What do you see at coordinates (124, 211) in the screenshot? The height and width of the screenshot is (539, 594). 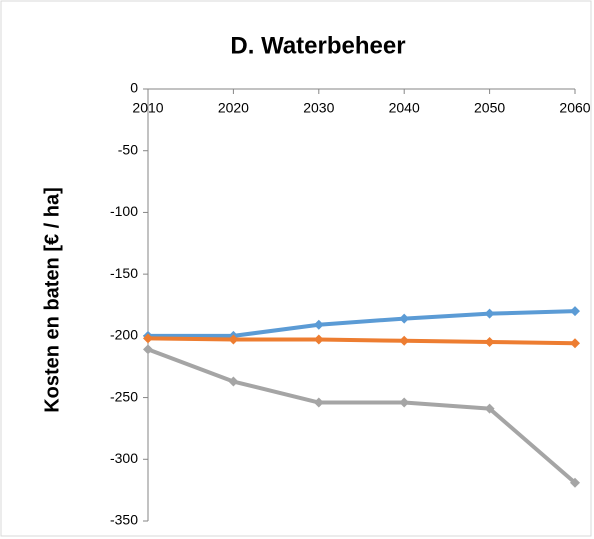 I see `y-tick-label: -100` at bounding box center [124, 211].